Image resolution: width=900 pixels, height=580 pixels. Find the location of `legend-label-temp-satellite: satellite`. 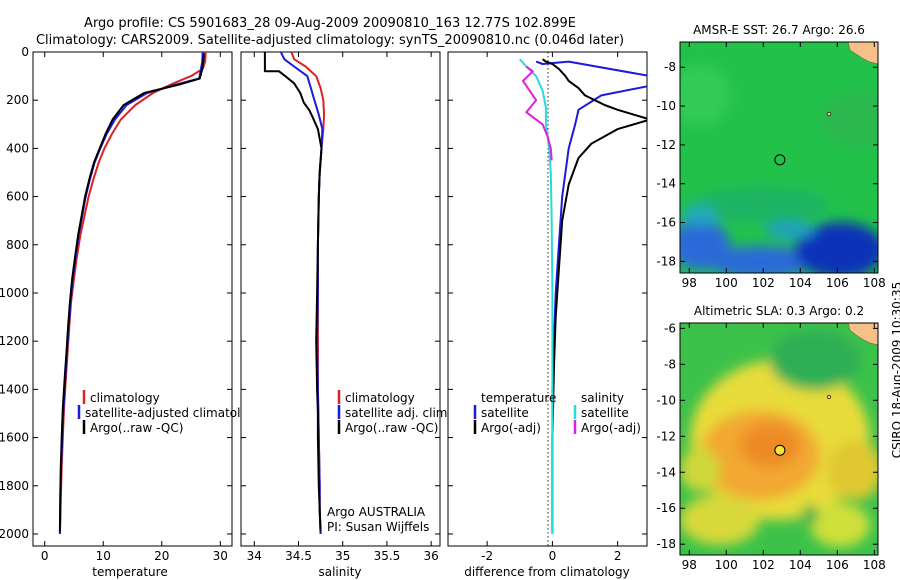

legend-label-temp-satellite: satellite is located at coordinates (505, 413).